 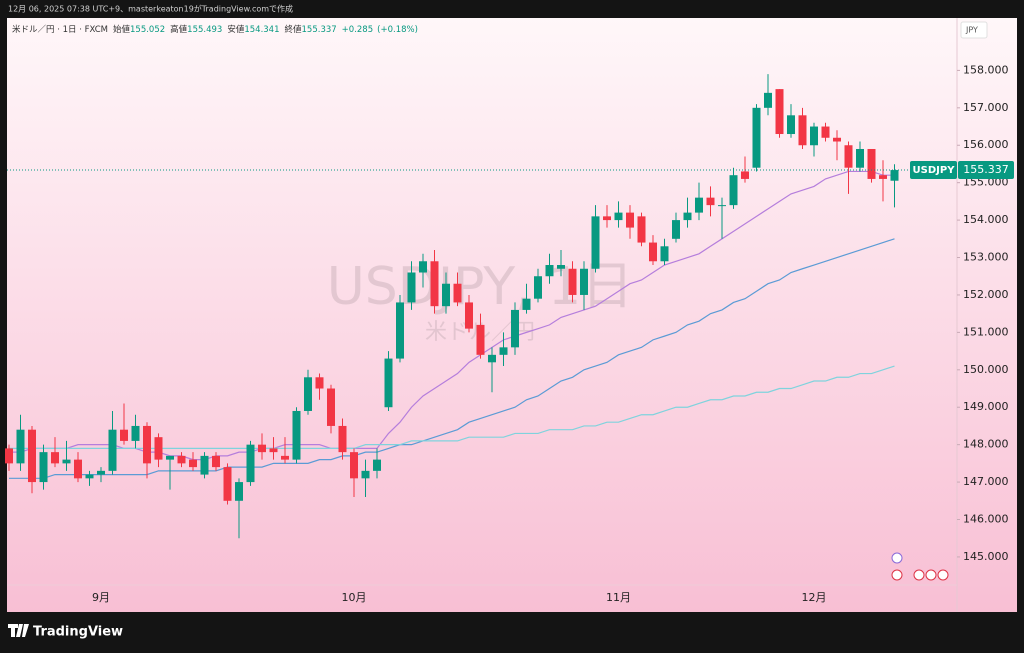 I want to click on events, so click(x=920, y=566).